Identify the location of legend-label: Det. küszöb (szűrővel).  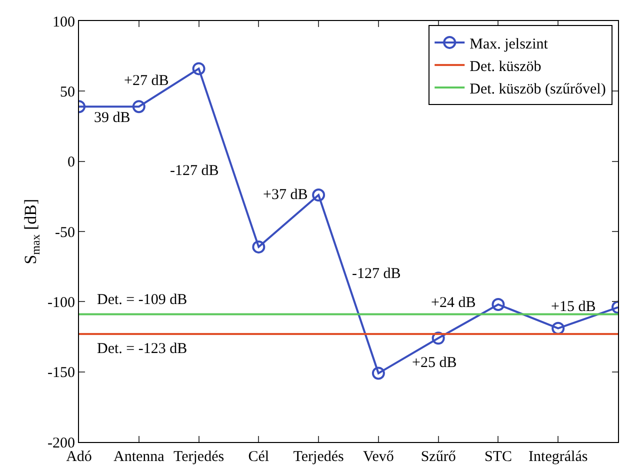
(538, 89).